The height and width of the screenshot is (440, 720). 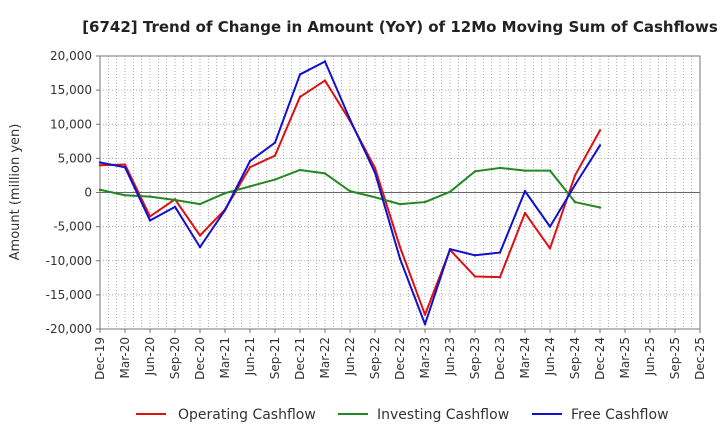 What do you see at coordinates (375, 358) in the screenshot?
I see `x-tick-label: Sep-22` at bounding box center [375, 358].